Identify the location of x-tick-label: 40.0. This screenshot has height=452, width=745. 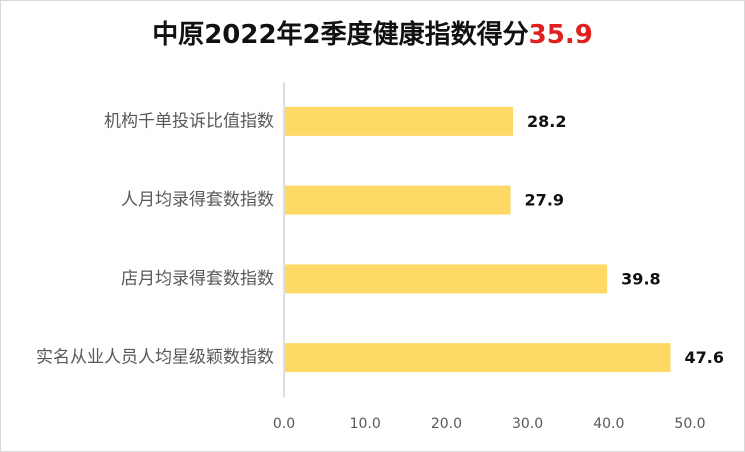
(608, 424).